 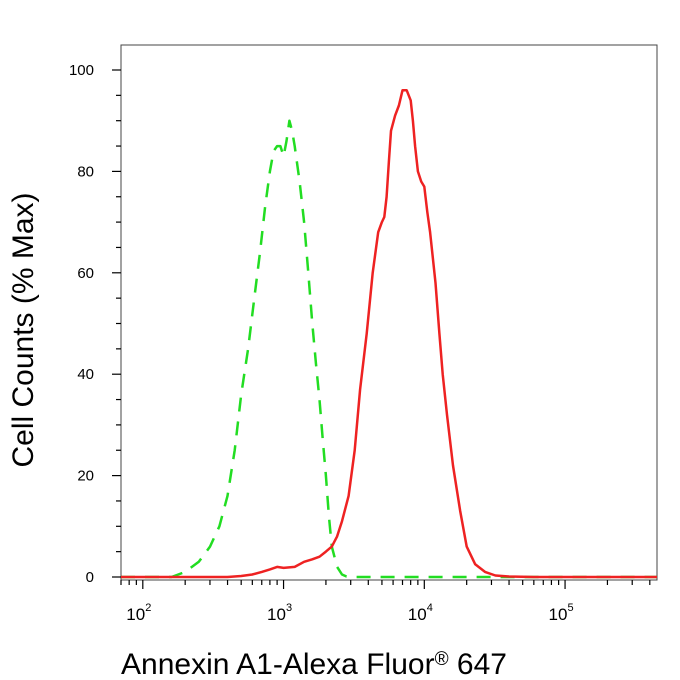 I want to click on x-axis-label-suffix: 647, so click(x=478, y=664).